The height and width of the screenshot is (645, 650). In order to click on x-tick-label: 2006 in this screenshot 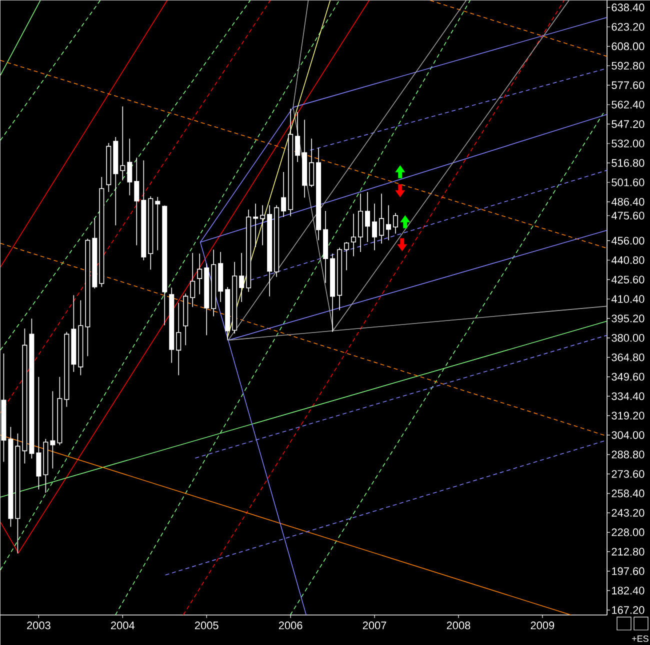, I will do `click(290, 626)`.